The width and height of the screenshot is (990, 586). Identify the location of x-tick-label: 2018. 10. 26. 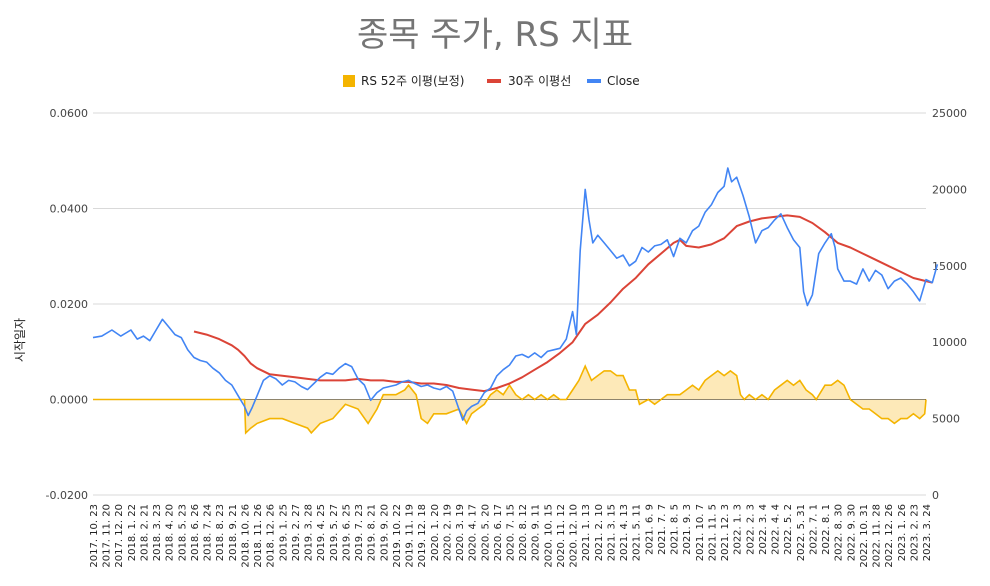
(245, 536).